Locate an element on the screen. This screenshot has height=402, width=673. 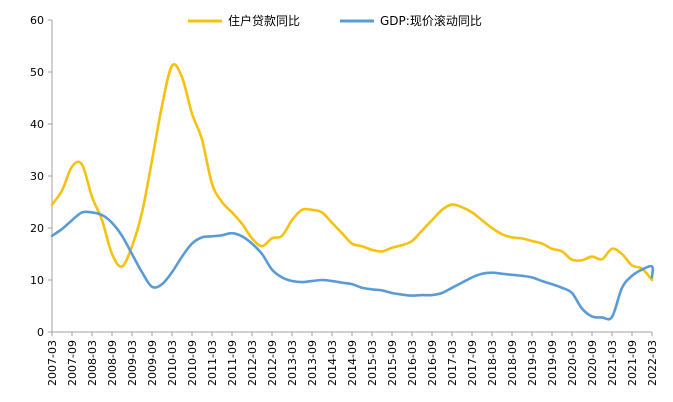
legend-label-gdp: GDP:现价滚动同比 is located at coordinates (431, 20).